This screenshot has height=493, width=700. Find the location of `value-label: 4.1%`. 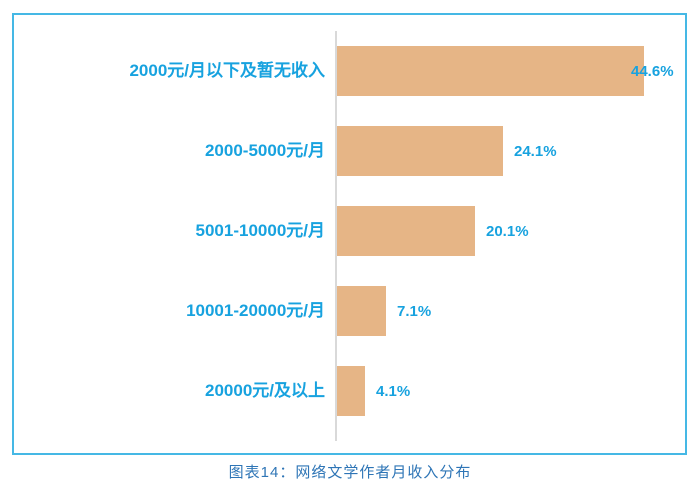

value-label: 4.1% is located at coordinates (393, 391).